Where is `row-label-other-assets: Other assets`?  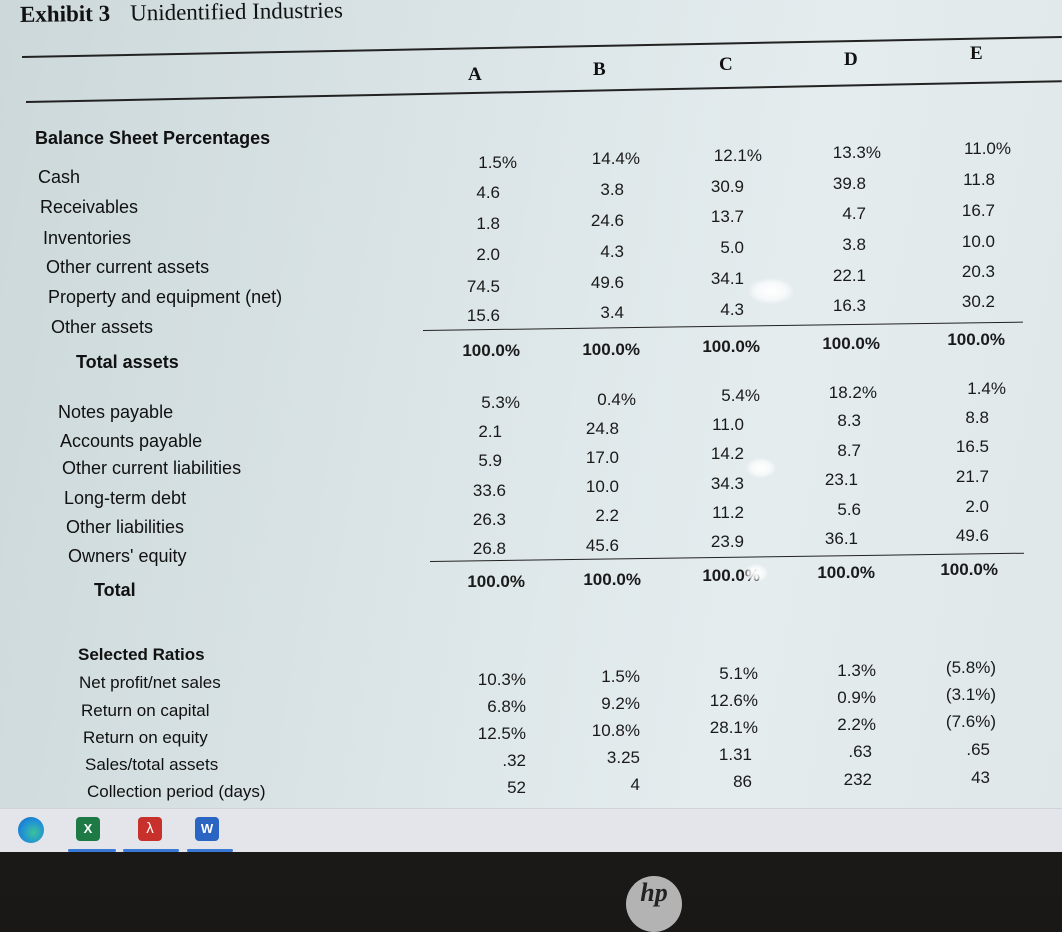
row-label-other-assets: Other assets is located at coordinates (102, 327).